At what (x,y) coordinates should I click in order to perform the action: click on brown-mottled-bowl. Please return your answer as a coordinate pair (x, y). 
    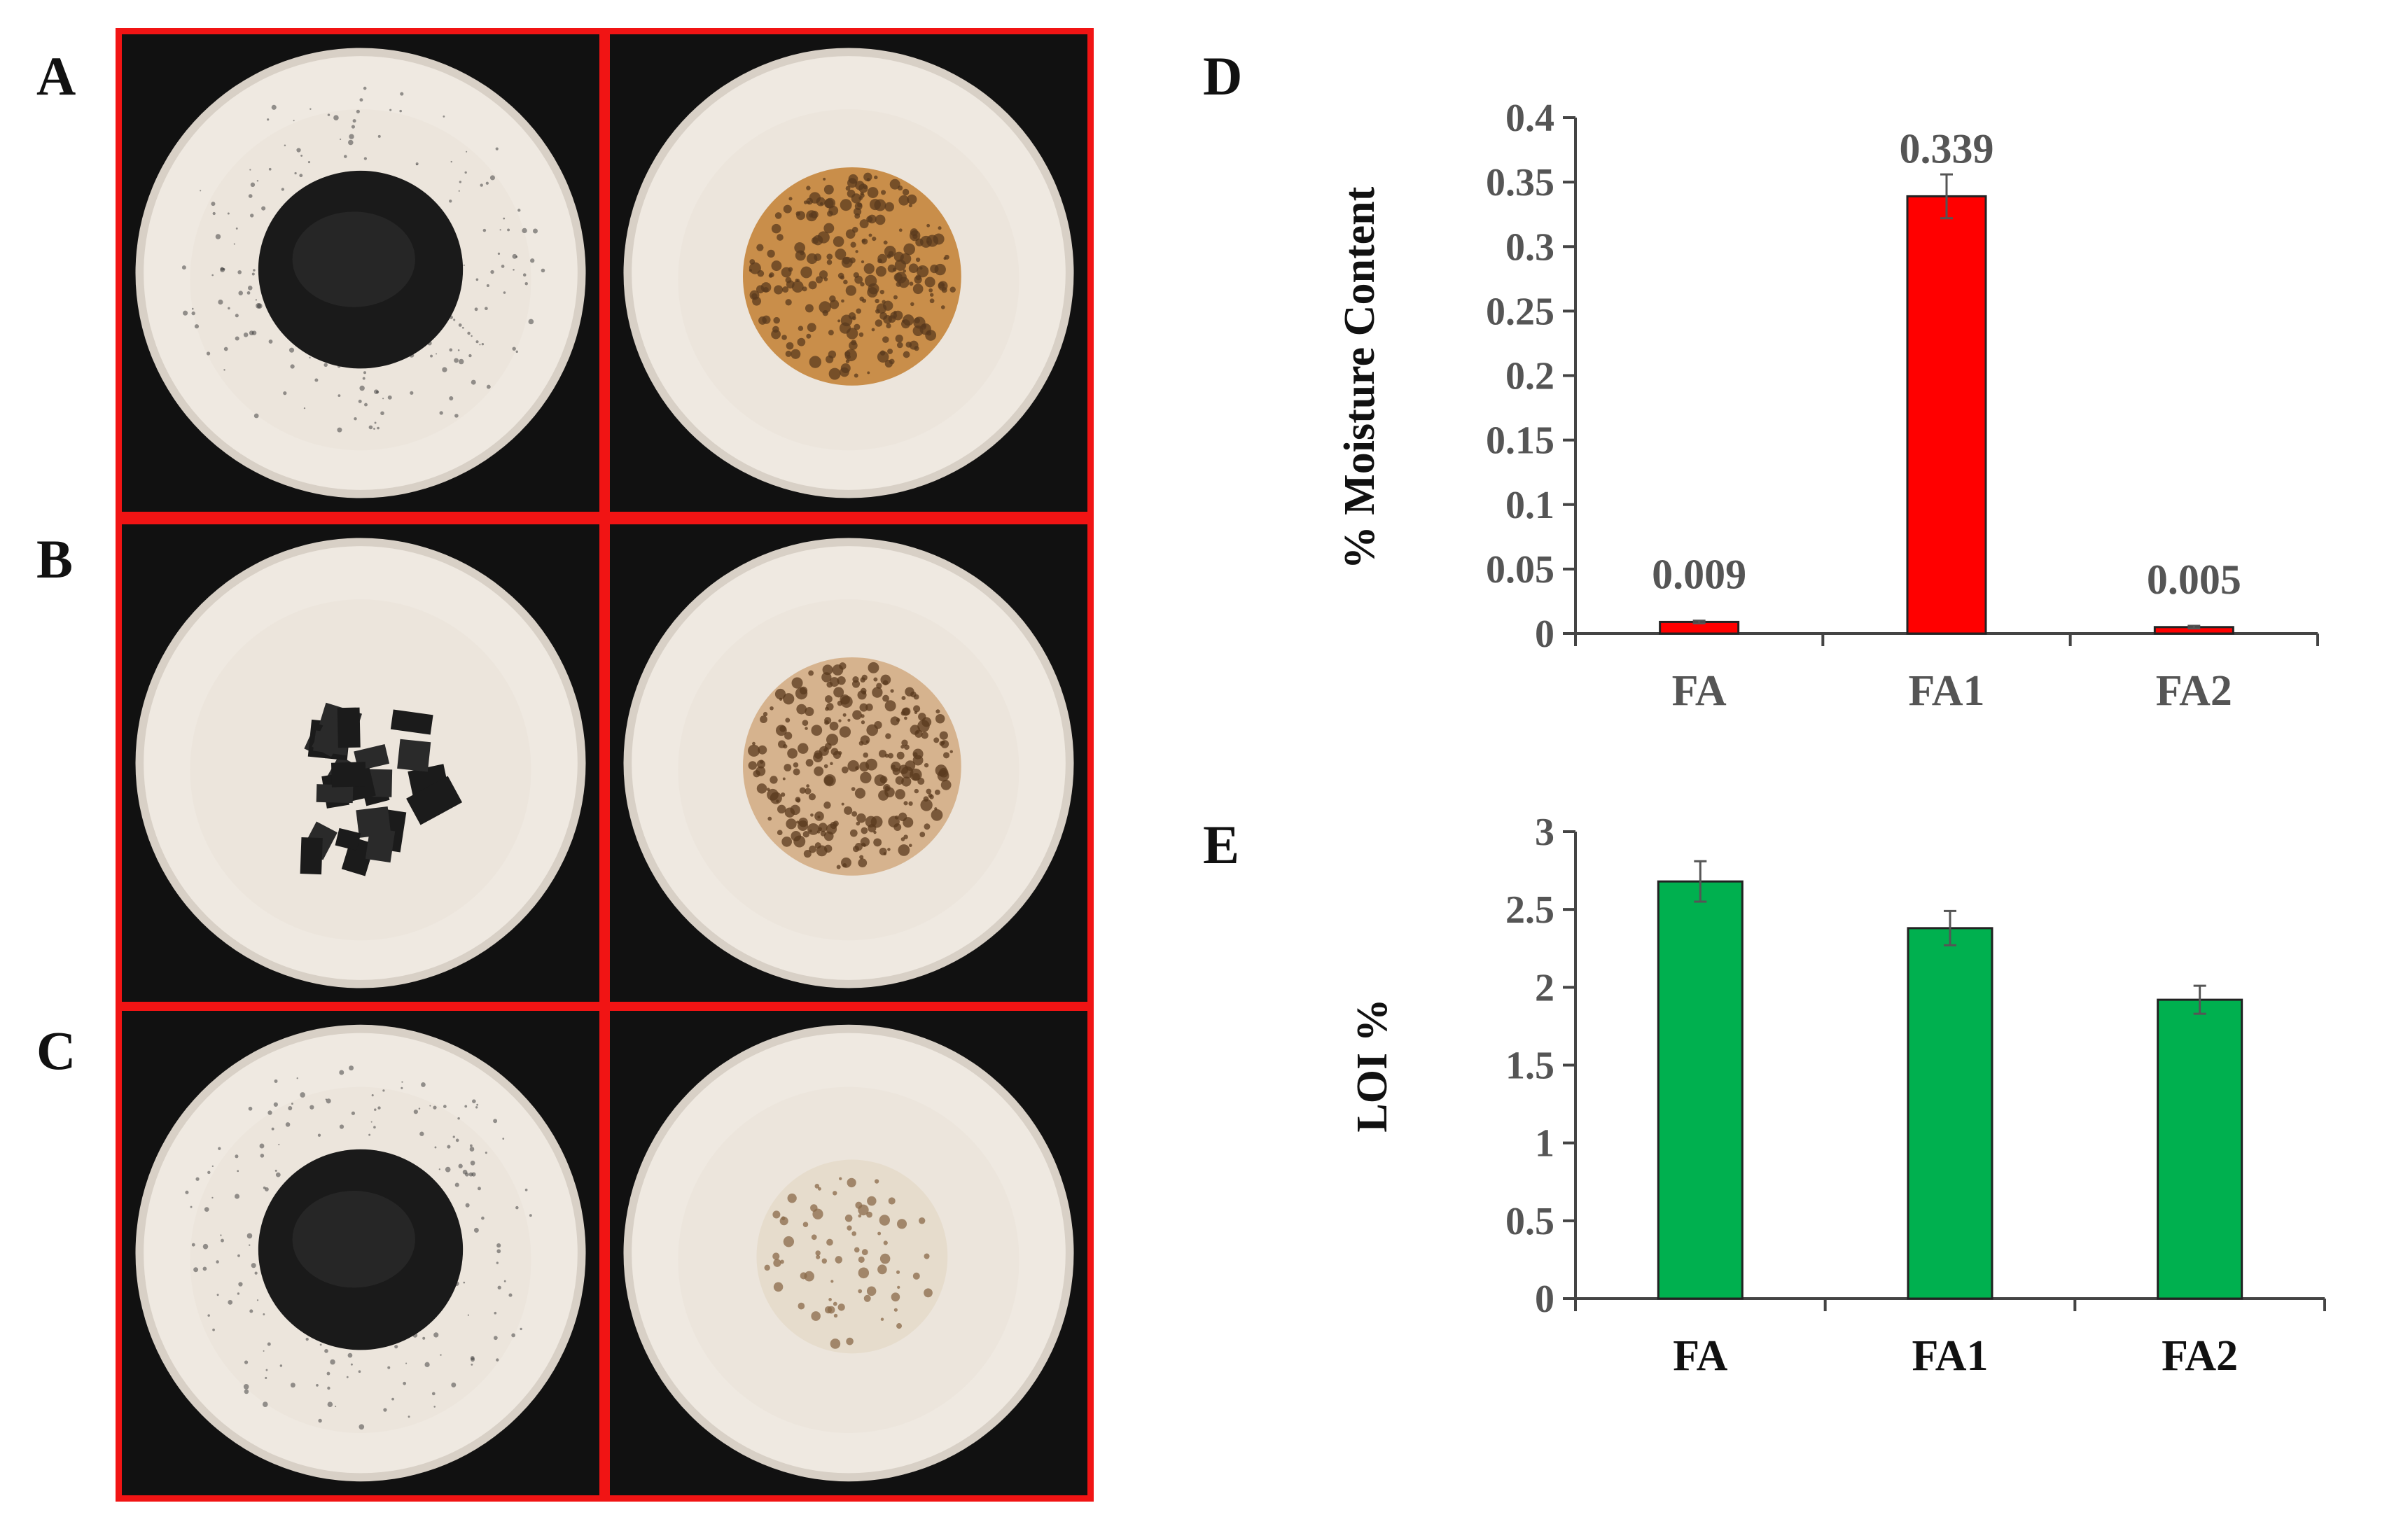
    Looking at the image, I should click on (848, 273).